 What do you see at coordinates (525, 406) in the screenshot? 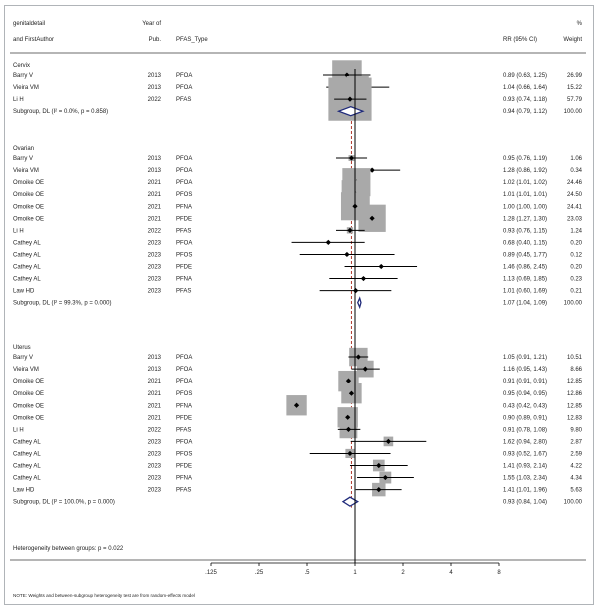
I see `study-rr-ci: 0.43 (0.42, 0.43)` at bounding box center [525, 406].